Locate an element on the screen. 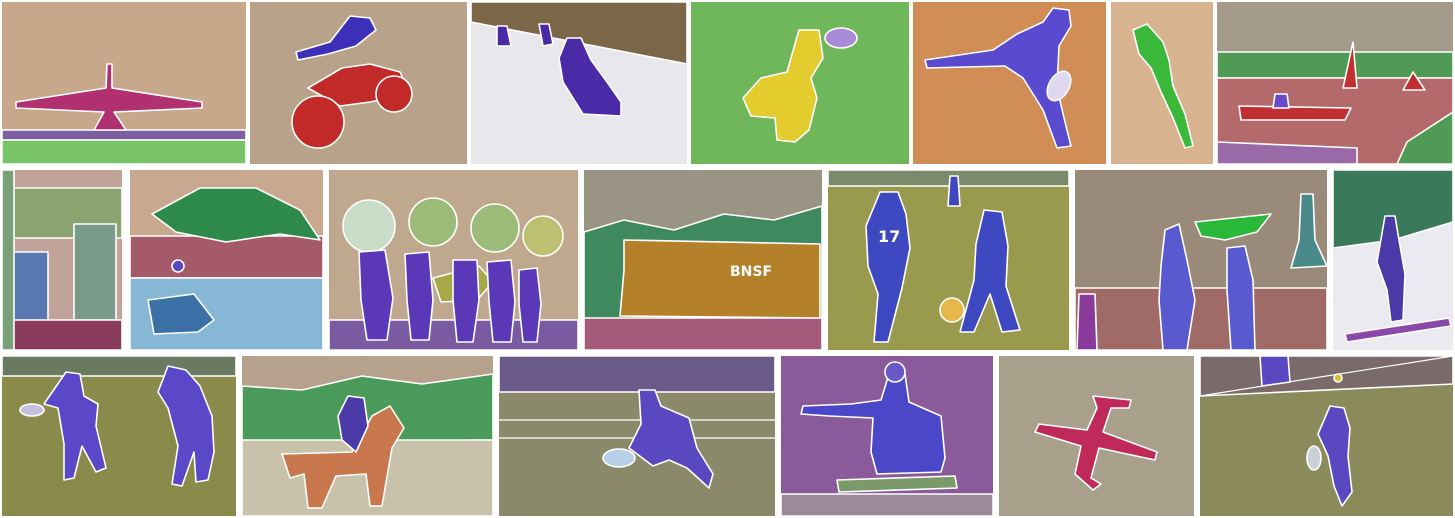 Image resolution: width=1455 pixels, height=518 pixels. tile-boat-harbor is located at coordinates (1335, 83).